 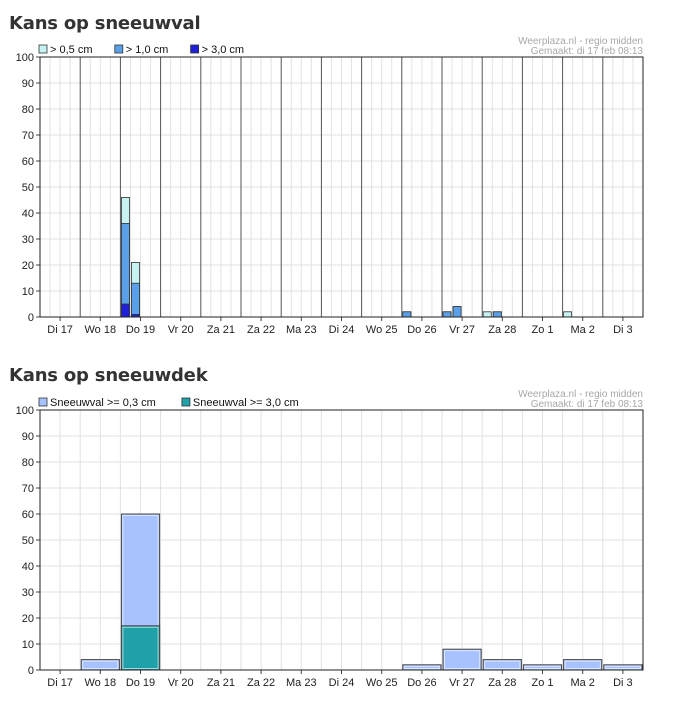 I want to click on legend-label: > 1,0 cm, so click(x=147, y=50).